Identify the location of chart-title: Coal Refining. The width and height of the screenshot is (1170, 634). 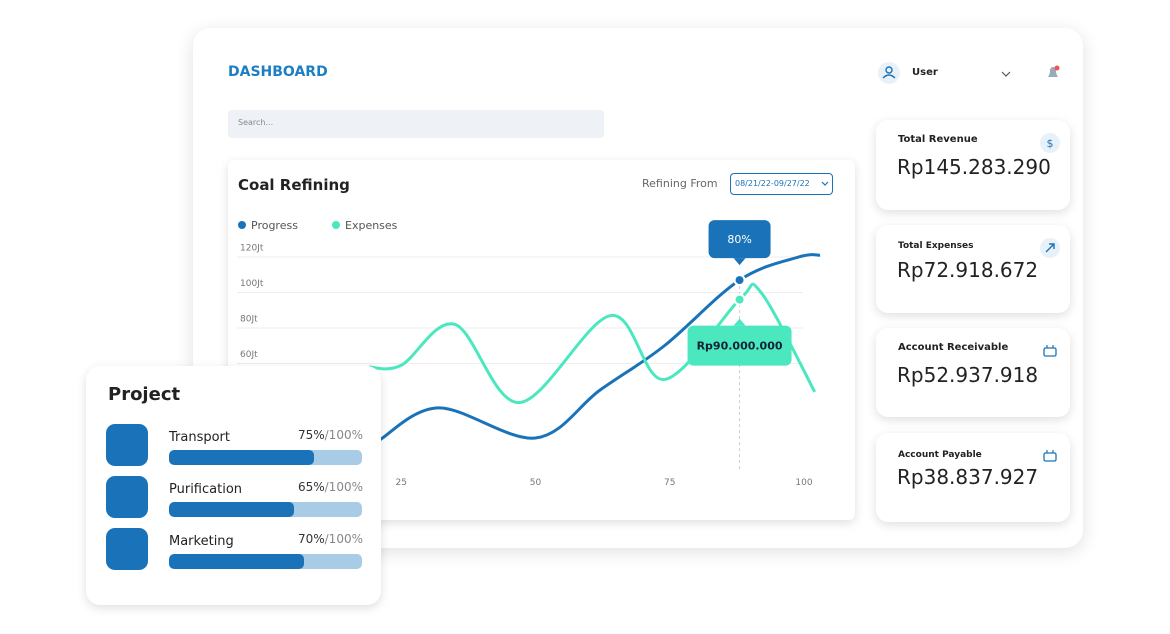
(294, 185).